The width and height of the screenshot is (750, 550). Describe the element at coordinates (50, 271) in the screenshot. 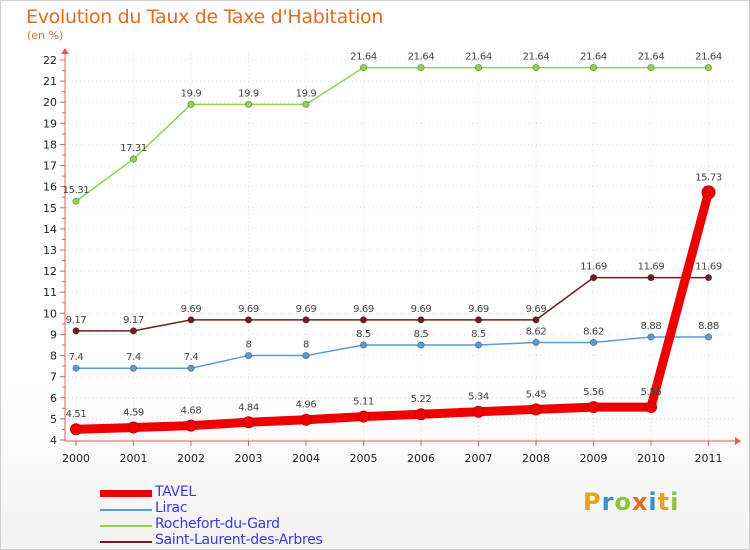

I see `y-tick-label: 12` at that location.